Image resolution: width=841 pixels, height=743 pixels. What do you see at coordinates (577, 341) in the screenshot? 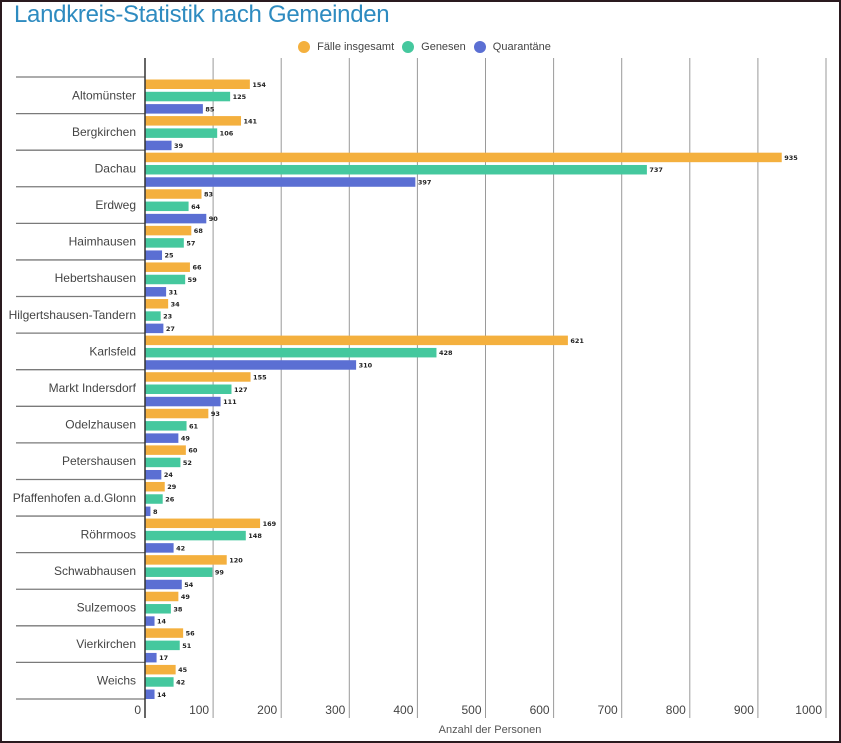
I see `value-label: 621` at bounding box center [577, 341].